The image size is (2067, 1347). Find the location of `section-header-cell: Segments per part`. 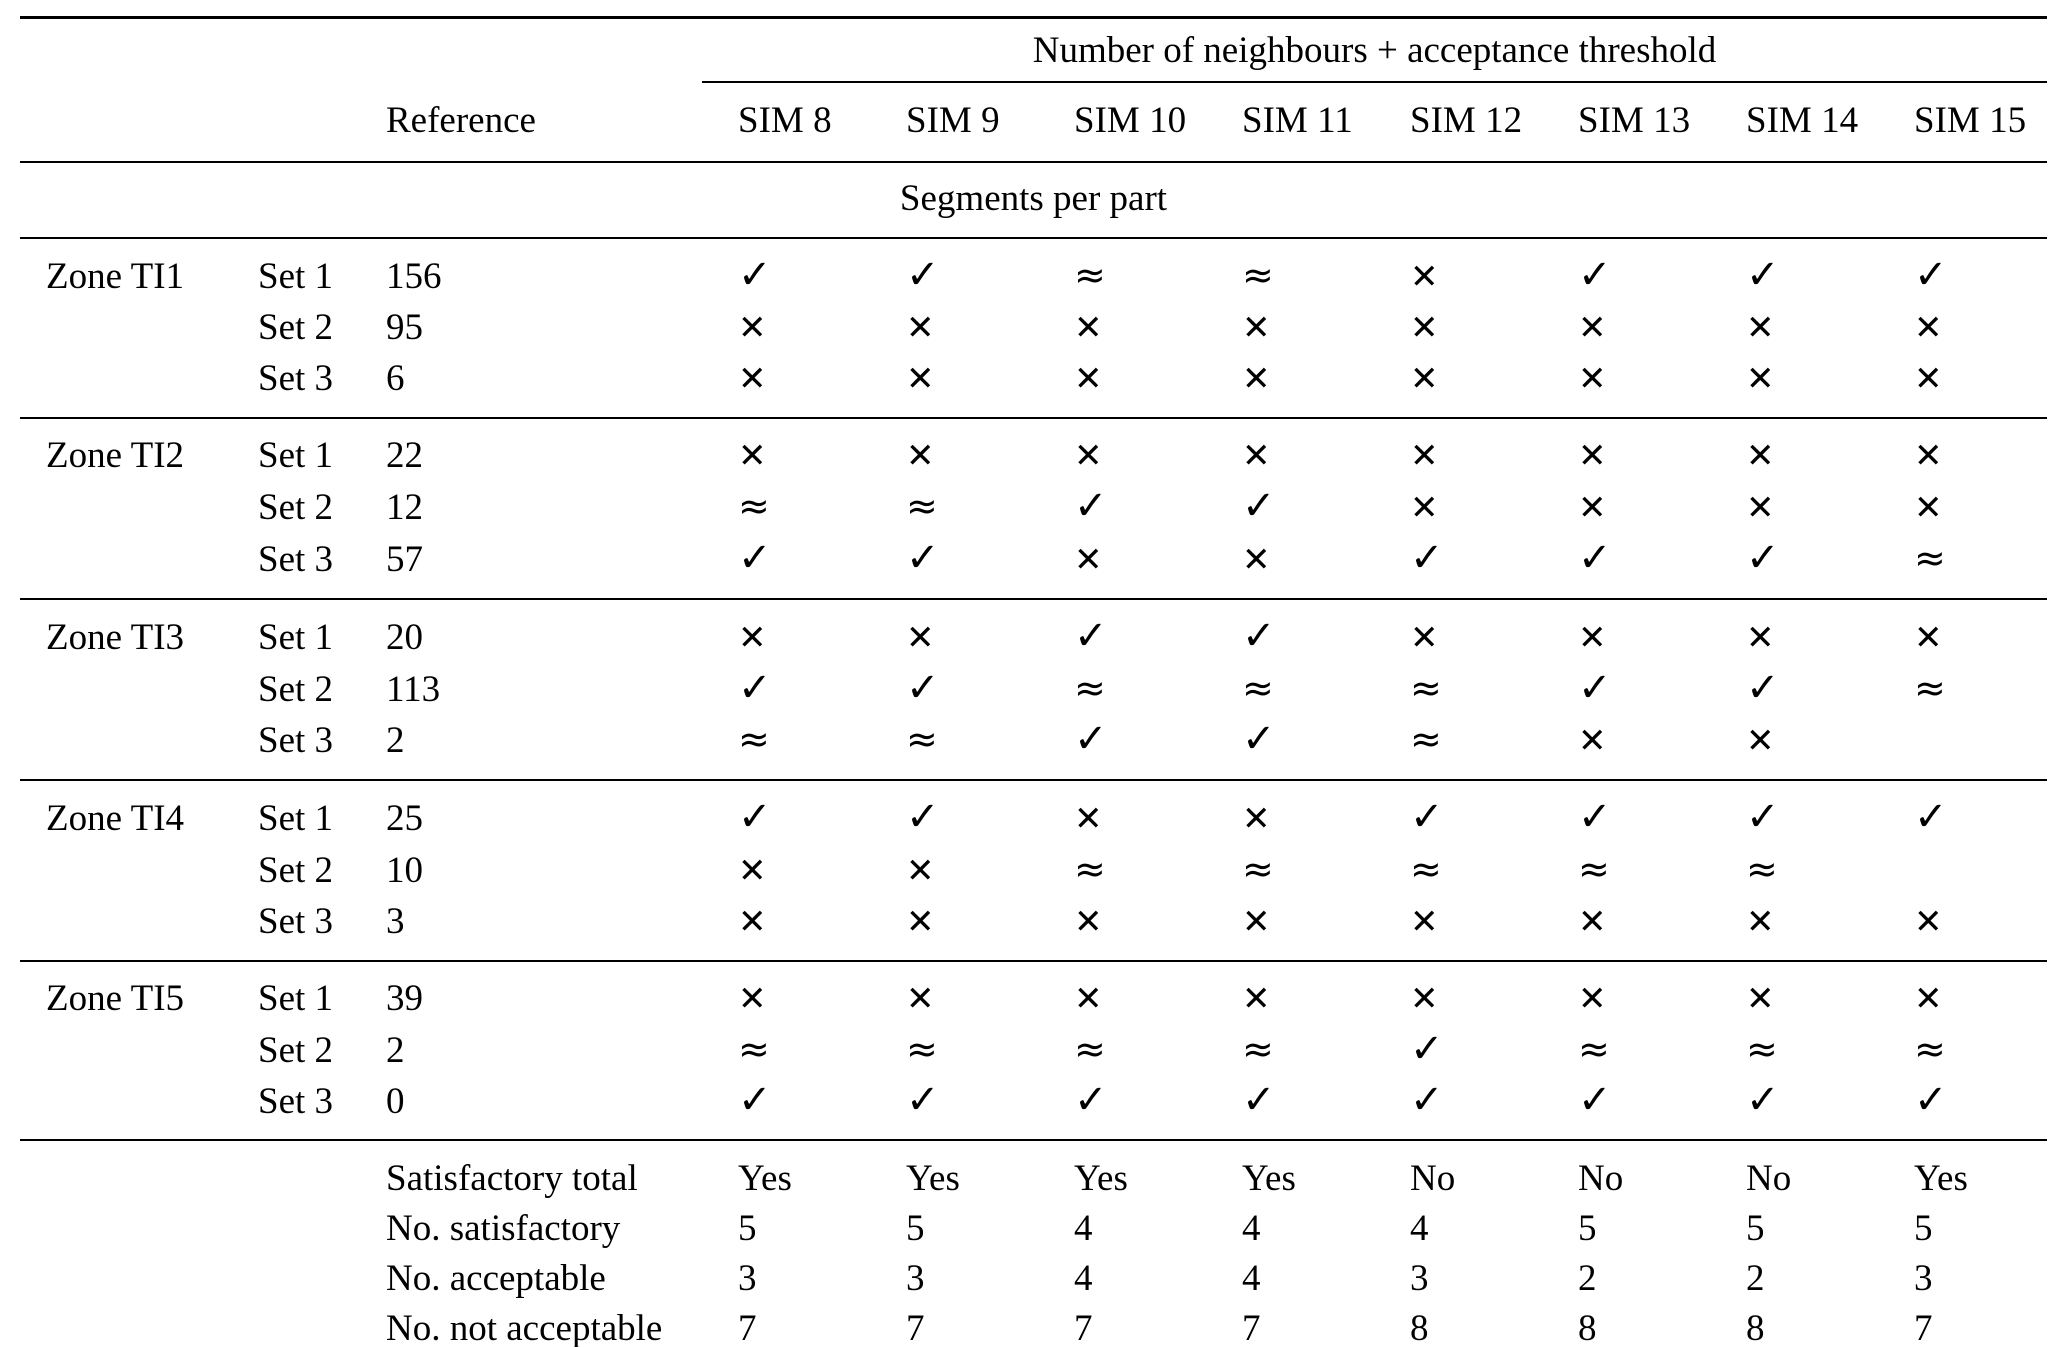

section-header-cell: Segments per part is located at coordinates (1033, 200).